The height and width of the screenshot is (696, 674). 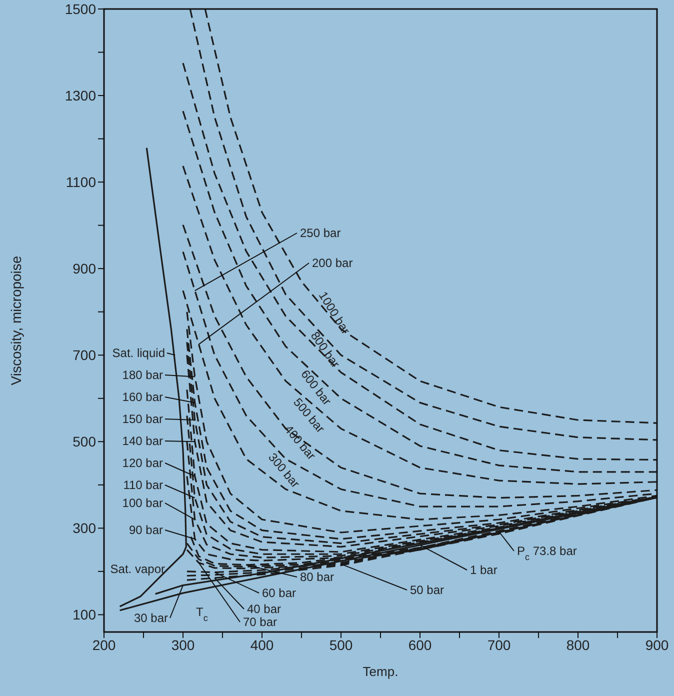 What do you see at coordinates (320, 233) in the screenshot?
I see `annotation: 250 bar` at bounding box center [320, 233].